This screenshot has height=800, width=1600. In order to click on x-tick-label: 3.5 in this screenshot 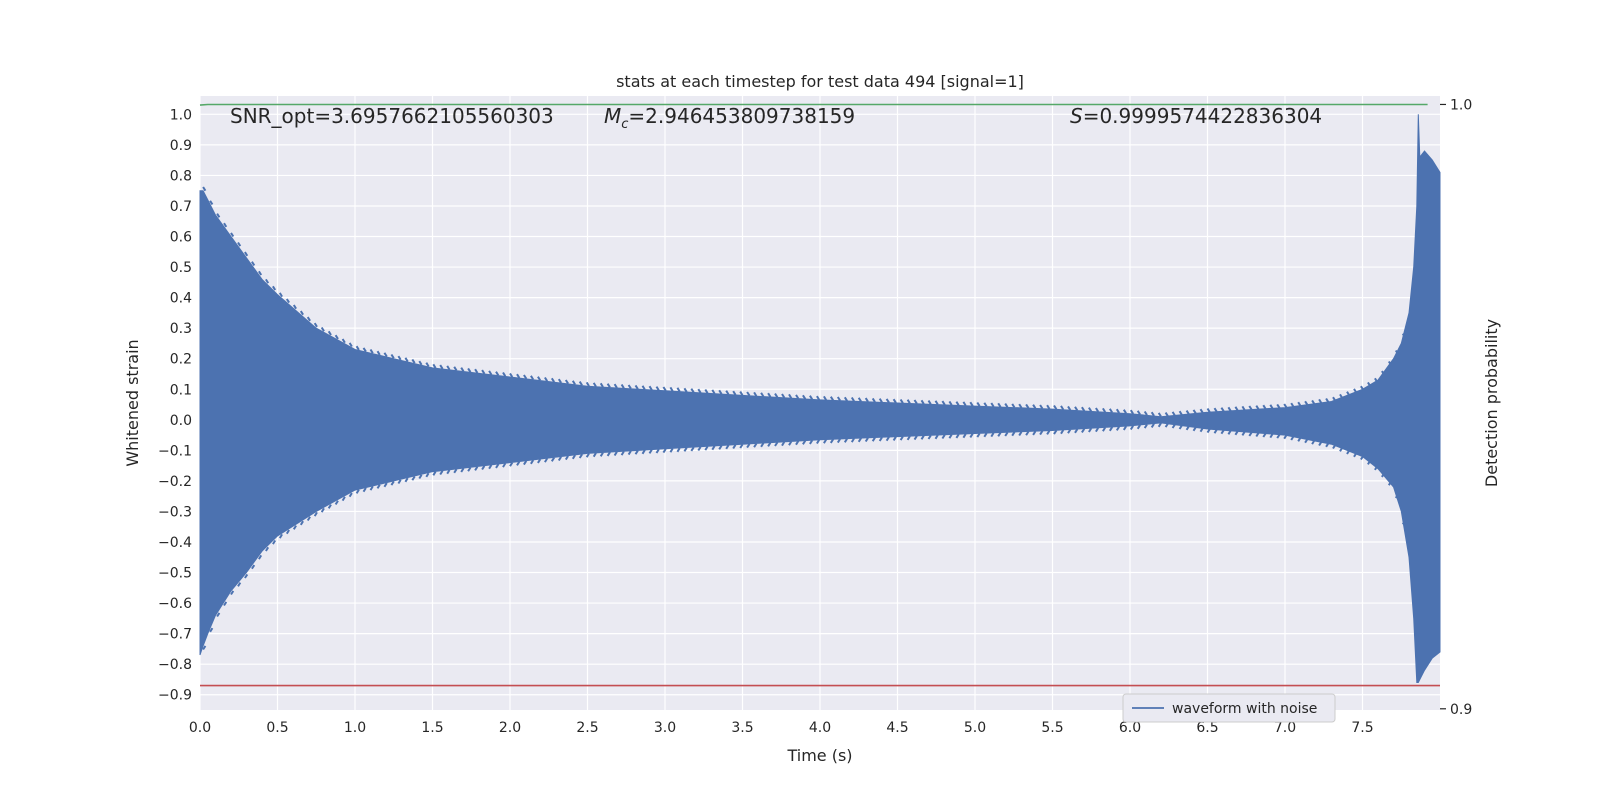, I will do `click(742, 728)`.